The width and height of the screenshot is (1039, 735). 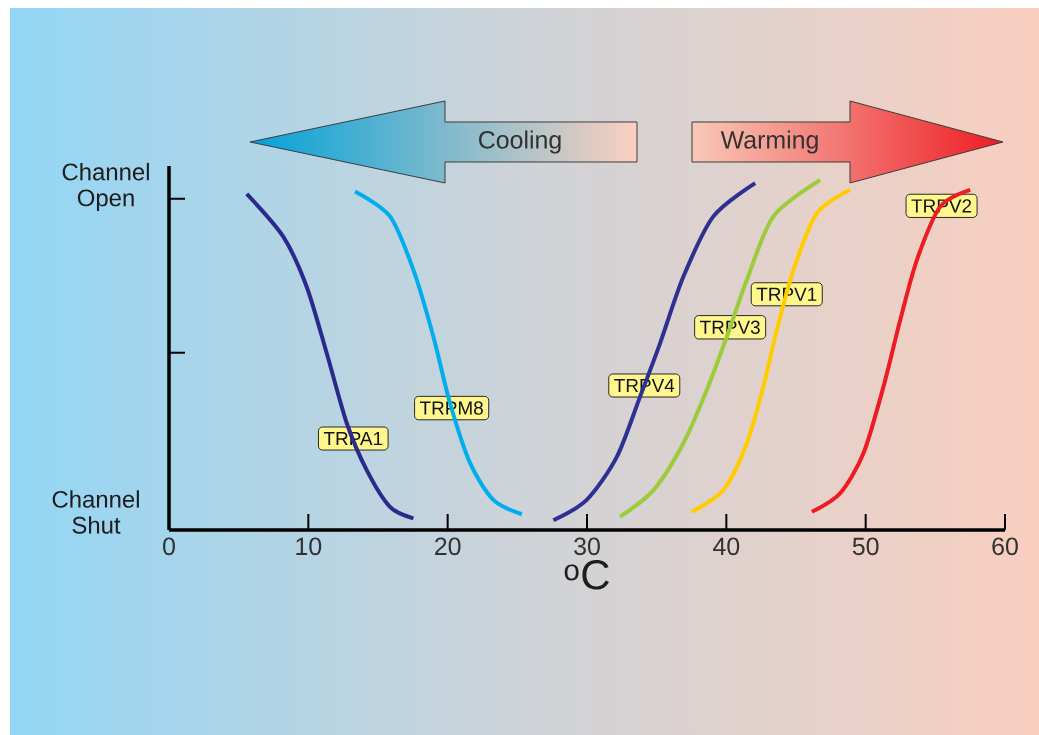 I want to click on x-tick-label: 0, so click(x=169, y=546).